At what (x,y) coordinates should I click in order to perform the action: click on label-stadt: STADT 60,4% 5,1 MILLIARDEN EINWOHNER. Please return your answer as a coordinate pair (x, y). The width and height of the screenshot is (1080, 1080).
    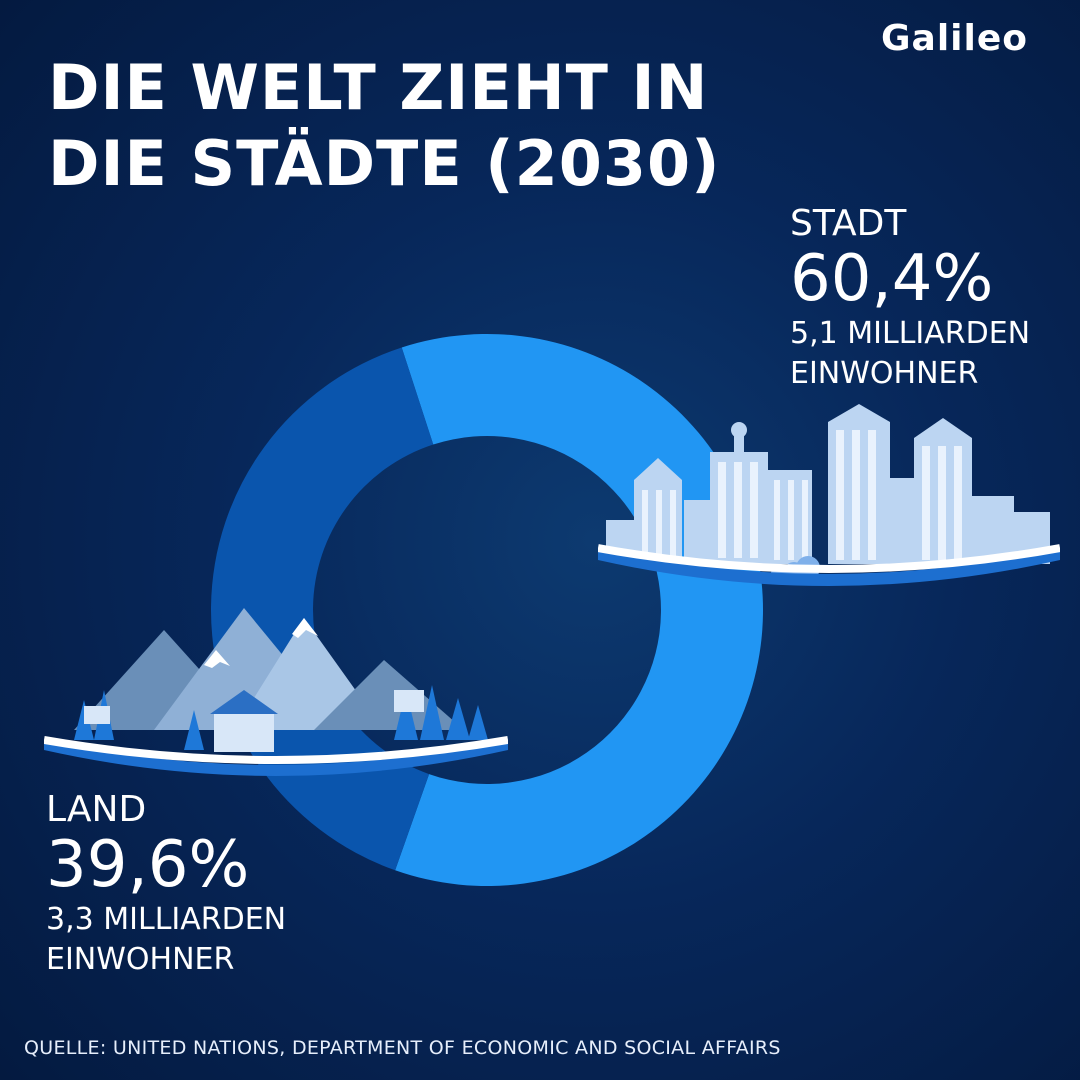
    Looking at the image, I should click on (910, 299).